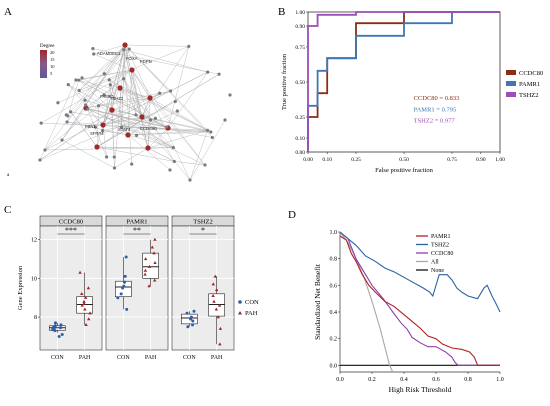 The width and height of the screenshot is (550, 406). I want to click on dca-legend-label: PAMR1, so click(440, 237).